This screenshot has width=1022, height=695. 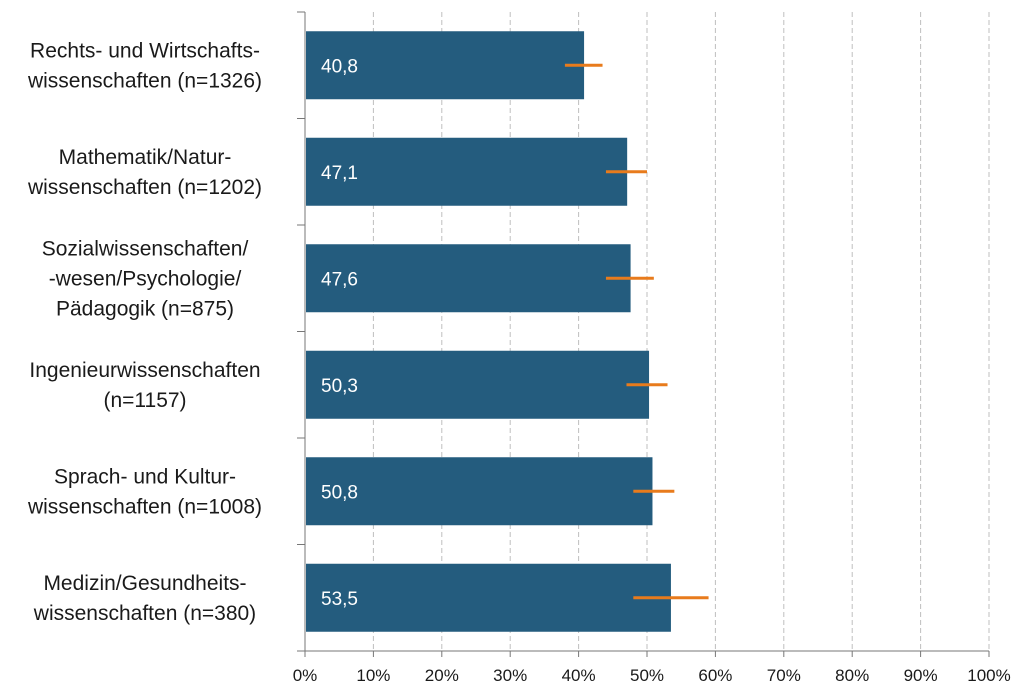 What do you see at coordinates (988, 675) in the screenshot?
I see `x-tick-label: 100%` at bounding box center [988, 675].